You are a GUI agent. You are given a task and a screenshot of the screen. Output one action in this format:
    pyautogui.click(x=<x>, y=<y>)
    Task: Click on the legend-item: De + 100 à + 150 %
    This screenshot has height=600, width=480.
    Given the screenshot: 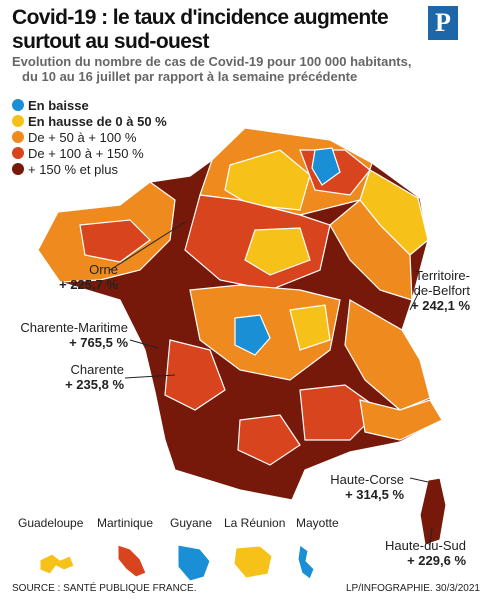 What is the action you would take?
    pyautogui.click(x=89, y=154)
    